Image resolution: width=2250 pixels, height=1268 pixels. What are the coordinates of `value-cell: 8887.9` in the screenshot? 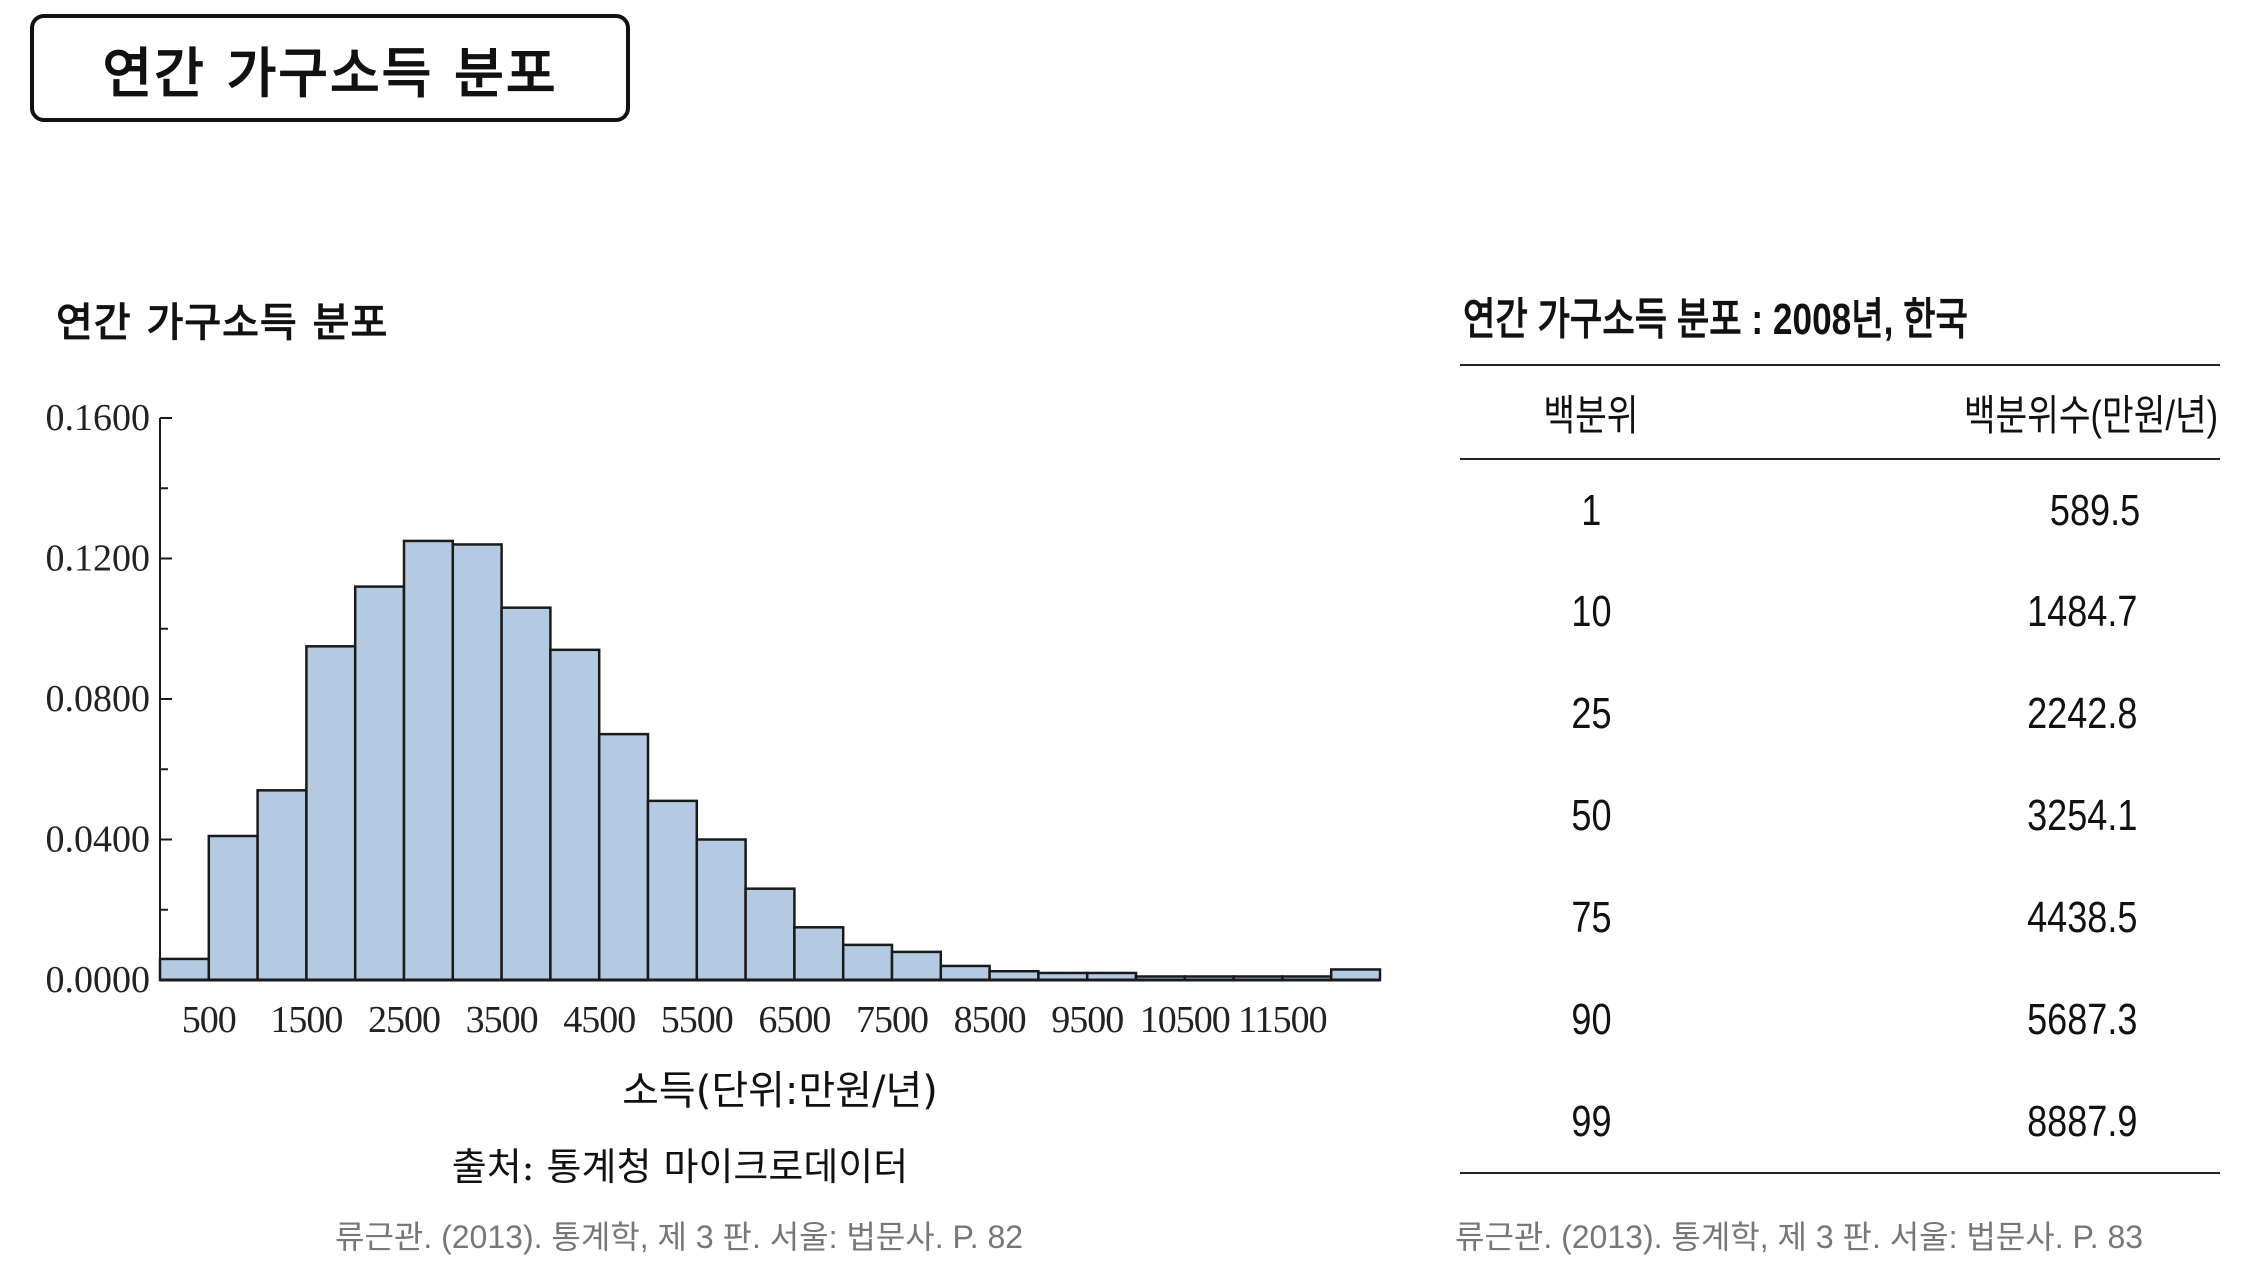 It's located at (2082, 1121).